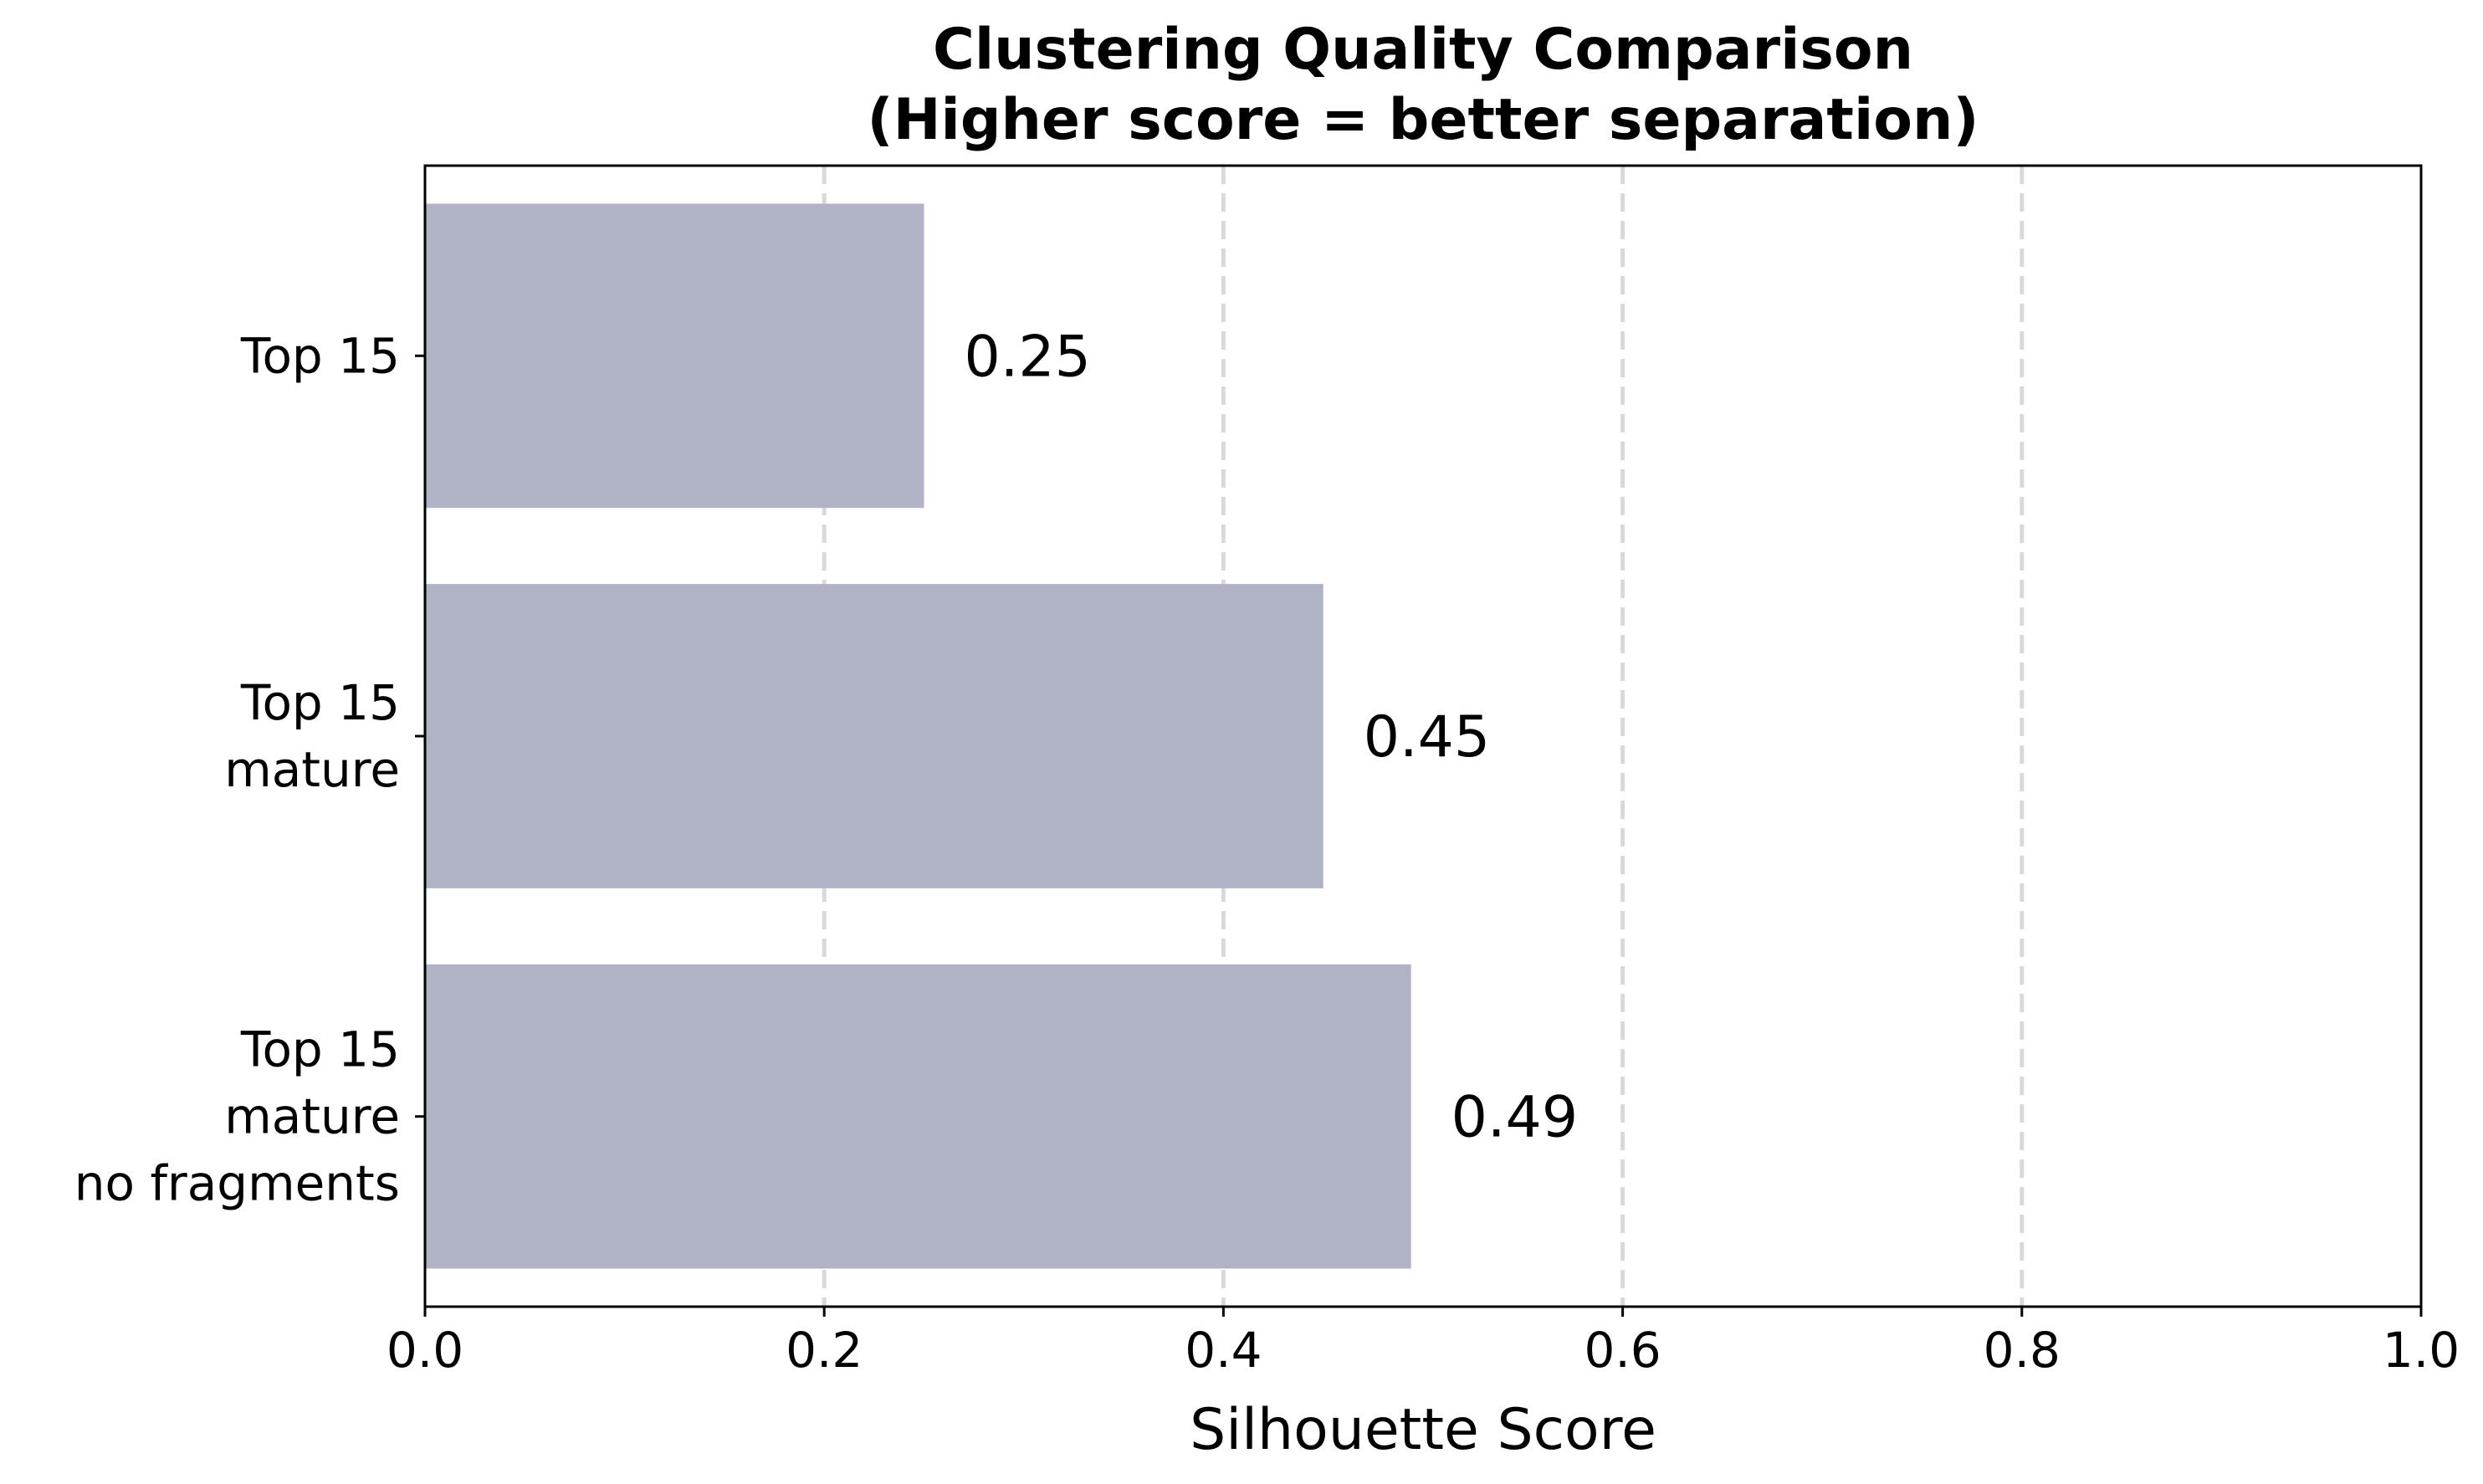 The width and height of the screenshot is (2483, 1484). Describe the element at coordinates (1622, 1350) in the screenshot. I see `x-tick-label: 0.6` at that location.